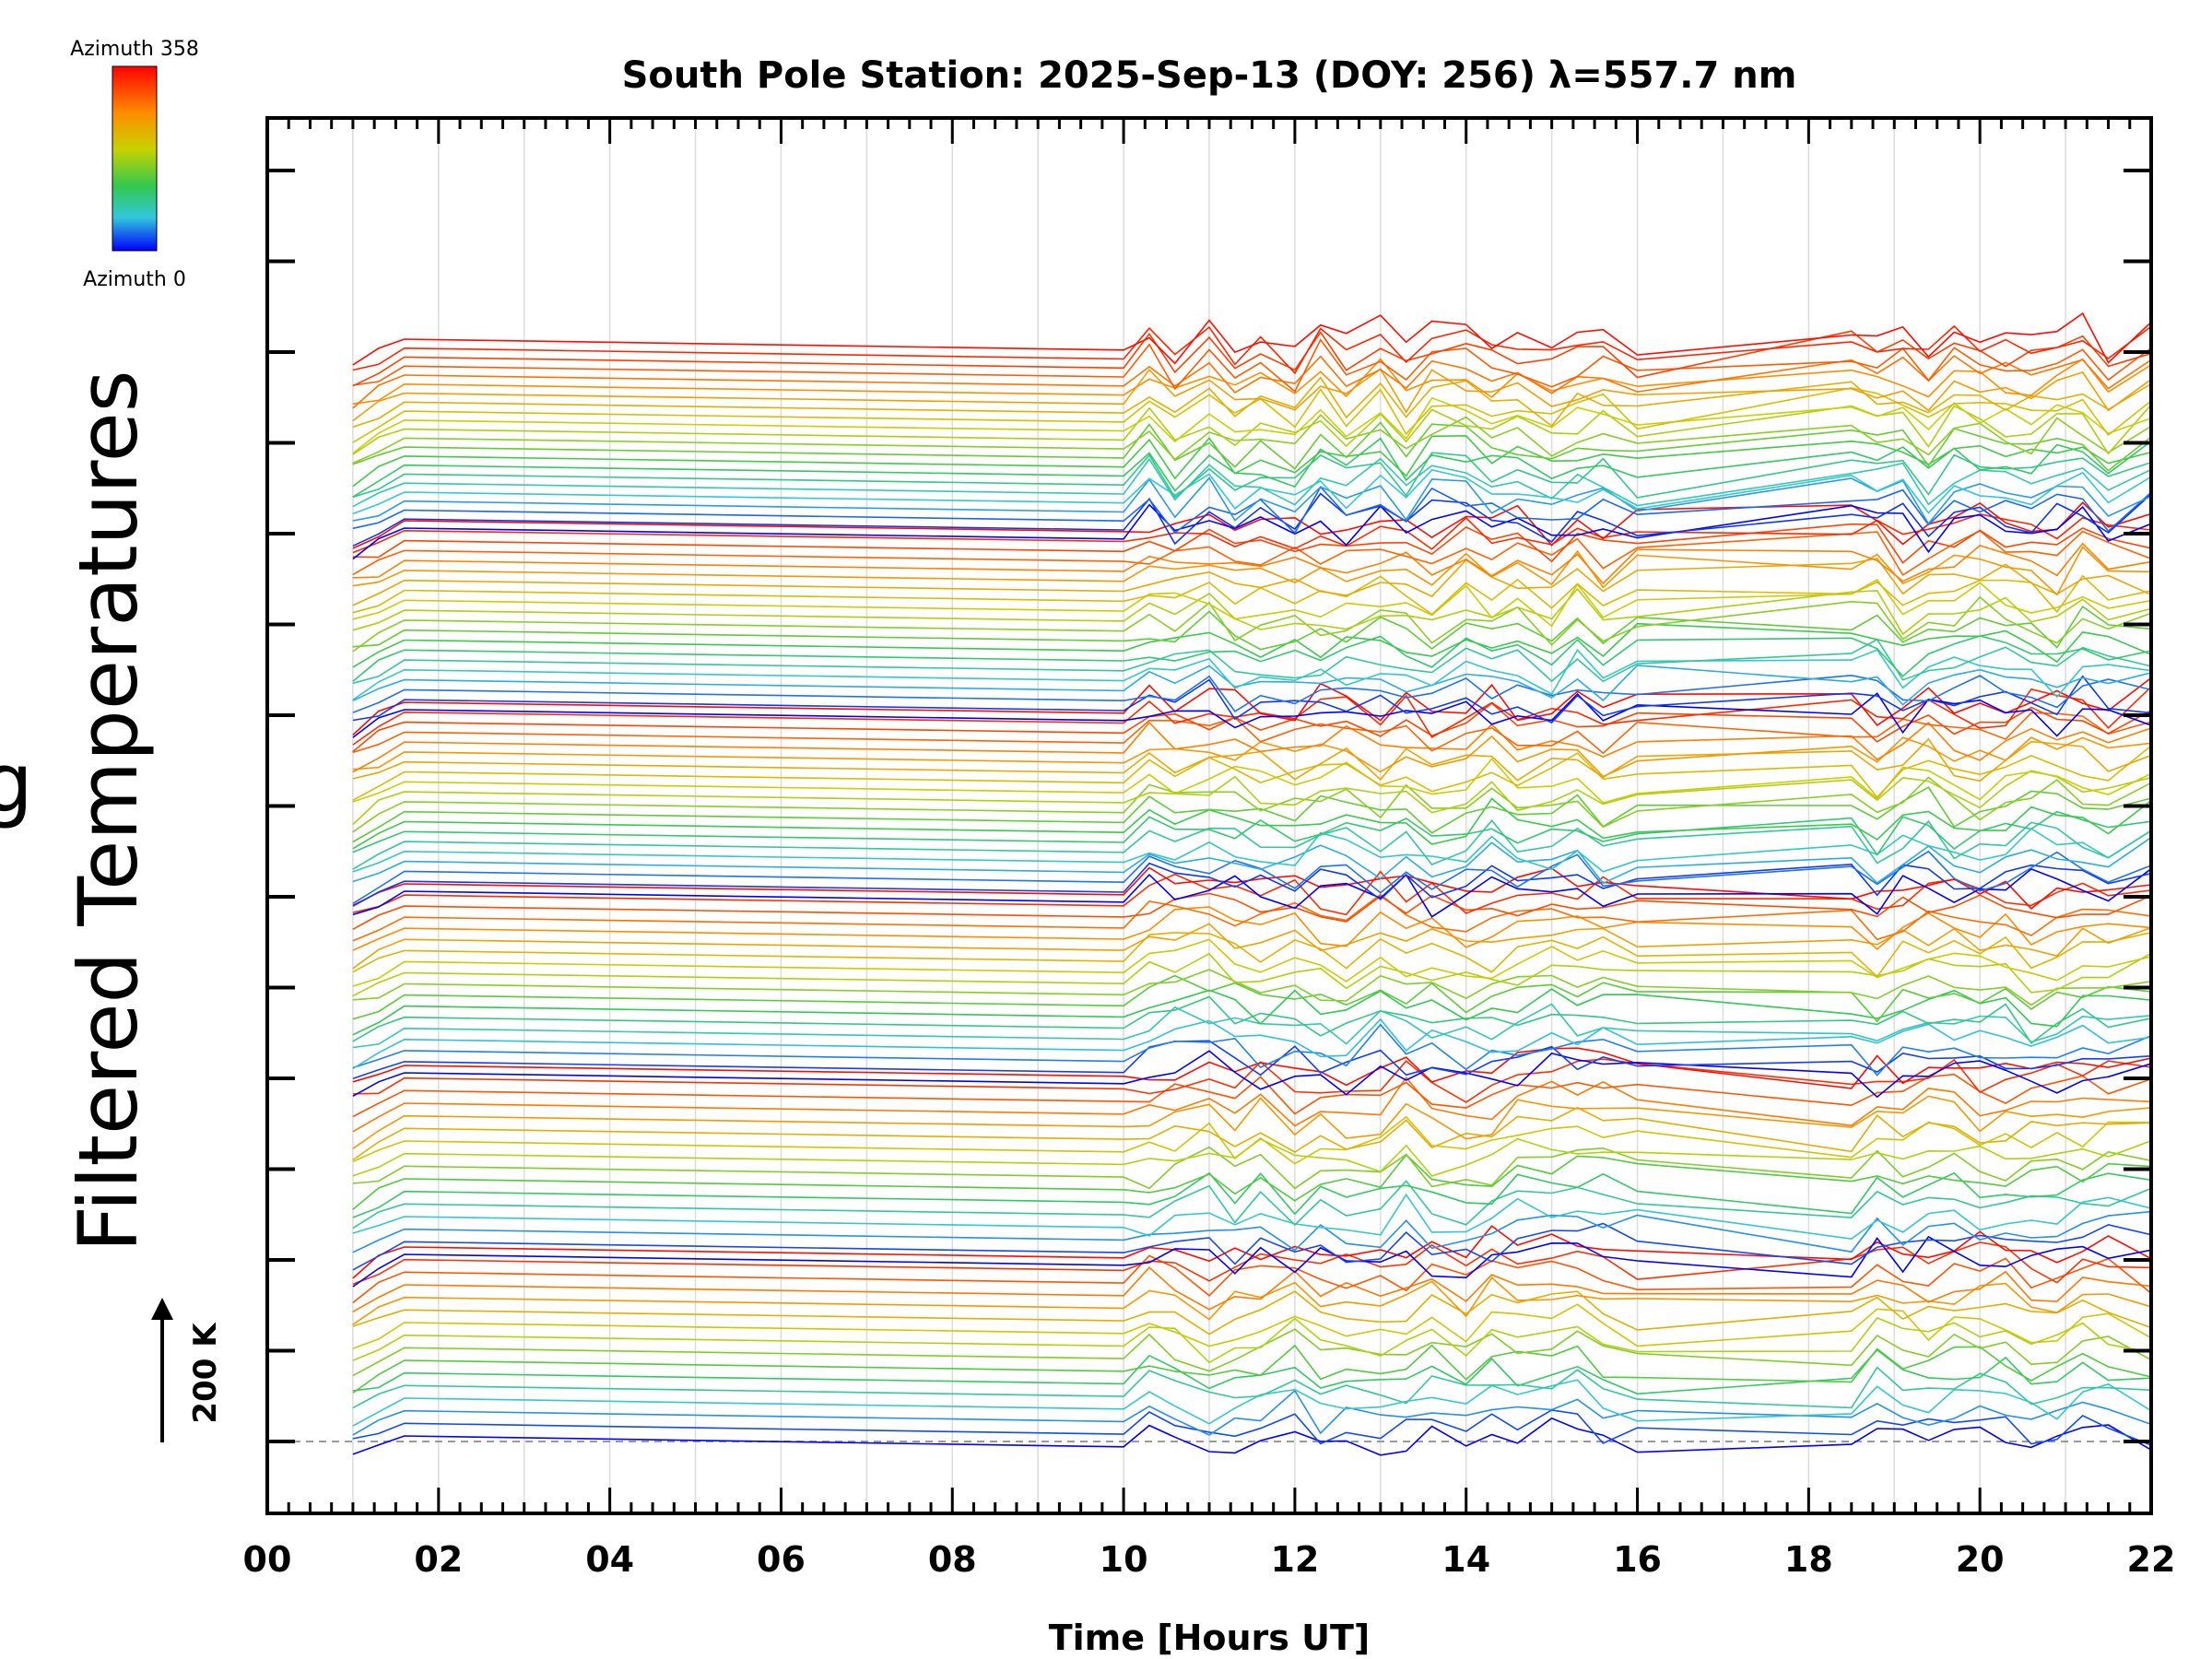 The image size is (2212, 1659). Describe the element at coordinates (1294, 1559) in the screenshot. I see `x-tick-label: 12` at that location.